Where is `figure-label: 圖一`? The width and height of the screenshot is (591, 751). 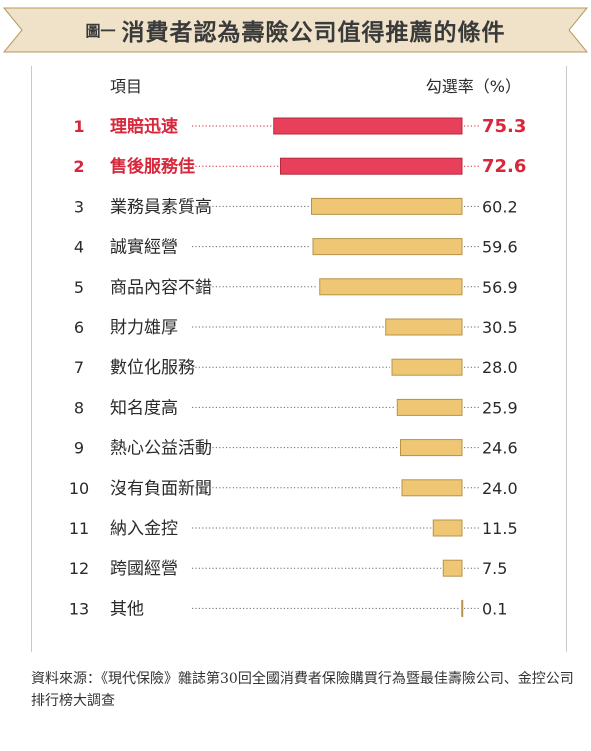
figure-label: 圖一 is located at coordinates (100, 30).